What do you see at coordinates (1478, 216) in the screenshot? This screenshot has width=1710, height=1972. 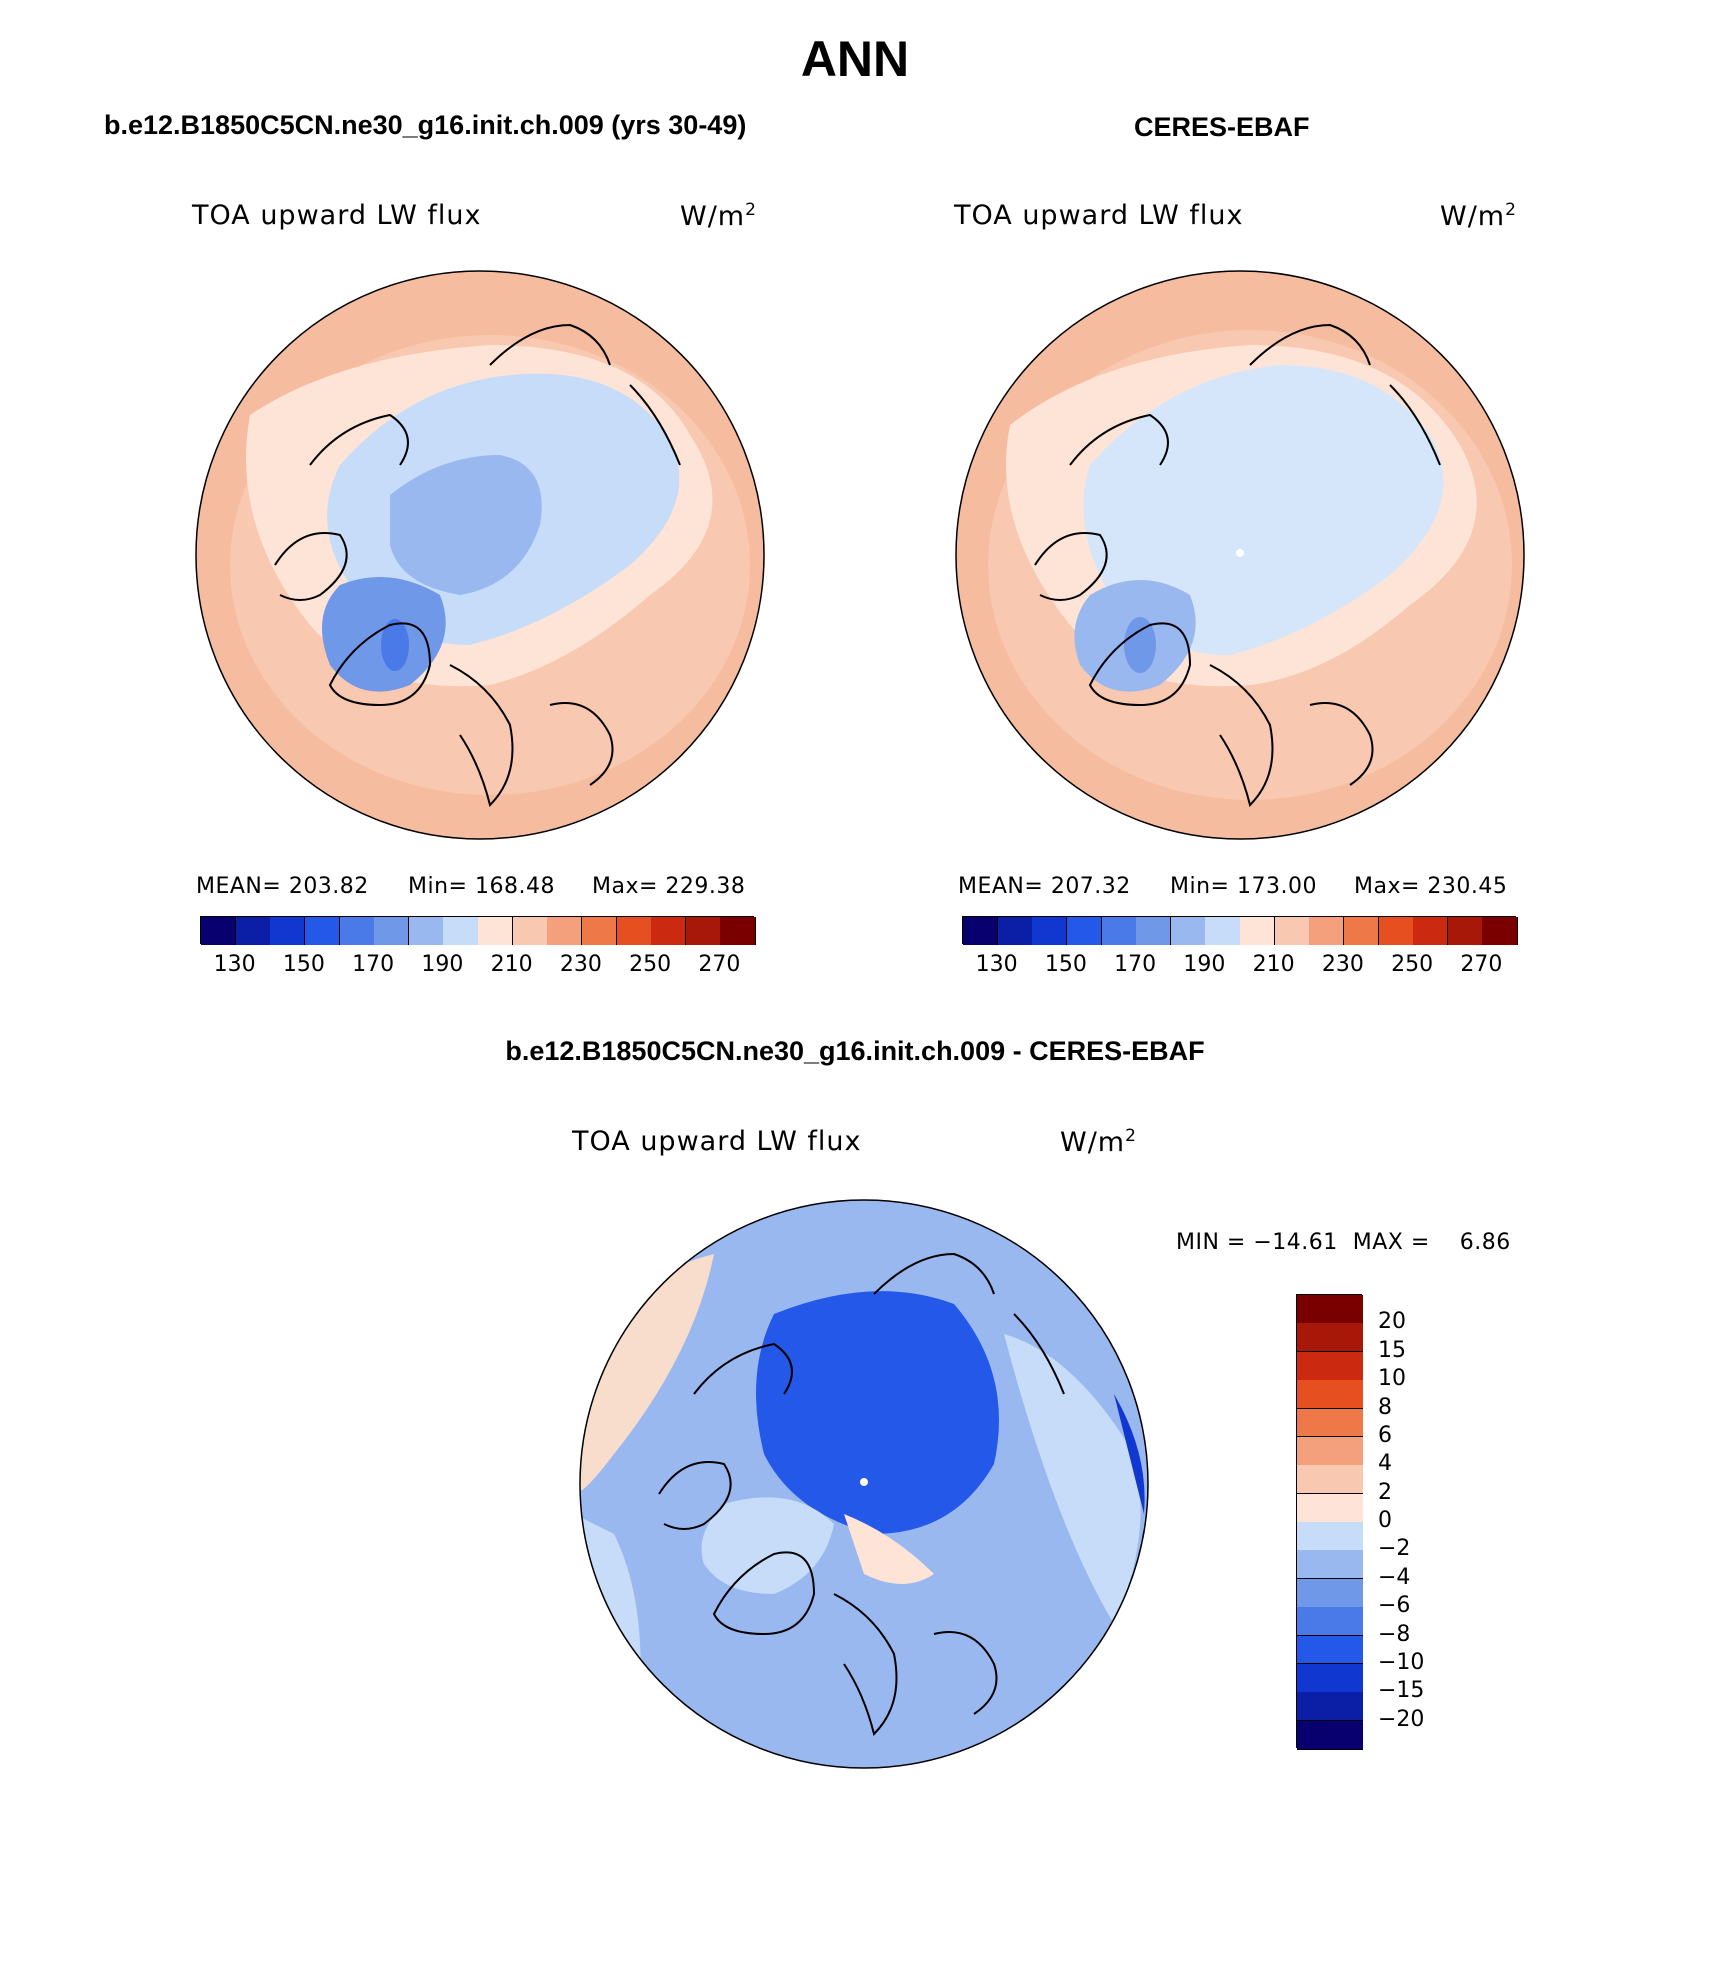 I see `obs-units-label: W/m2` at bounding box center [1478, 216].